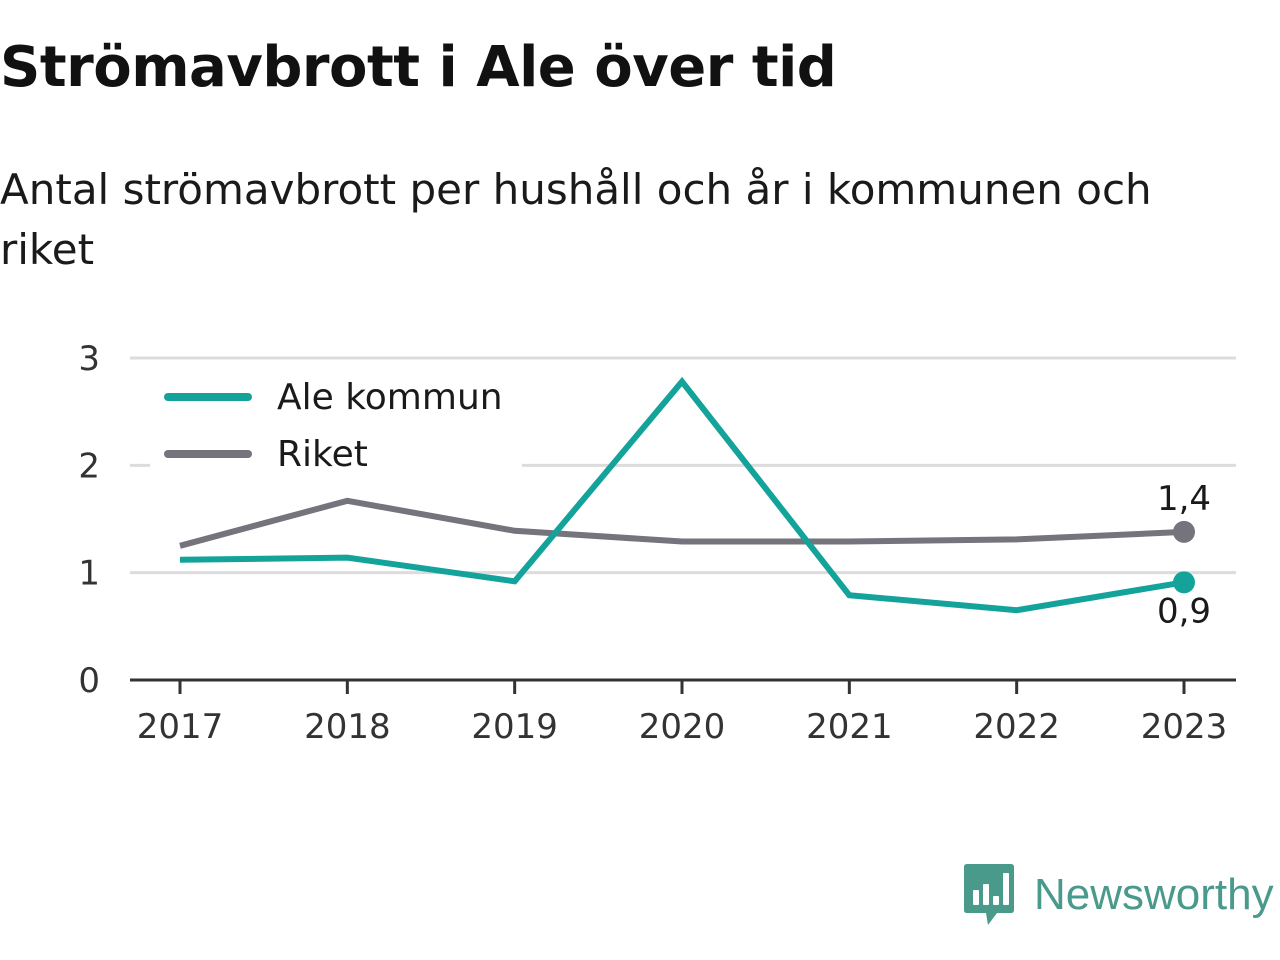  What do you see at coordinates (89, 574) in the screenshot?
I see `y-tick-label: 1` at bounding box center [89, 574].